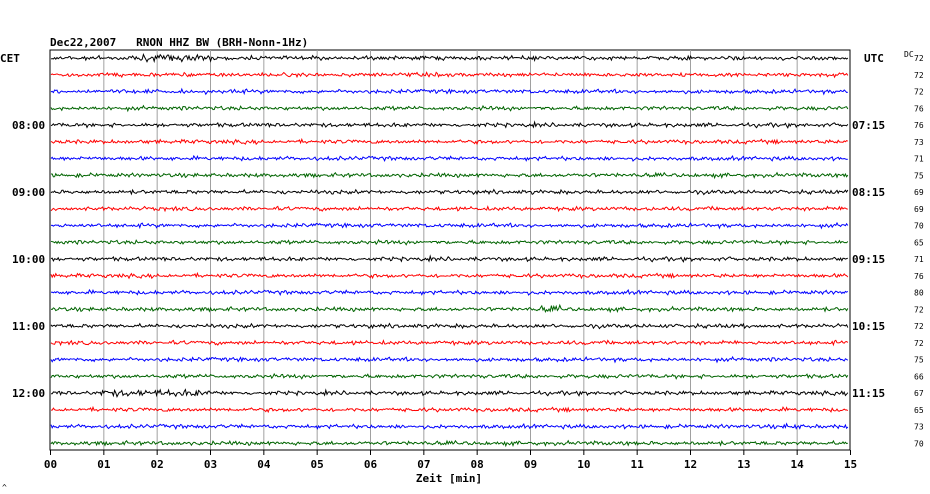  What do you see at coordinates (10, 58) in the screenshot?
I see `left-timezone-label: CET` at bounding box center [10, 58].